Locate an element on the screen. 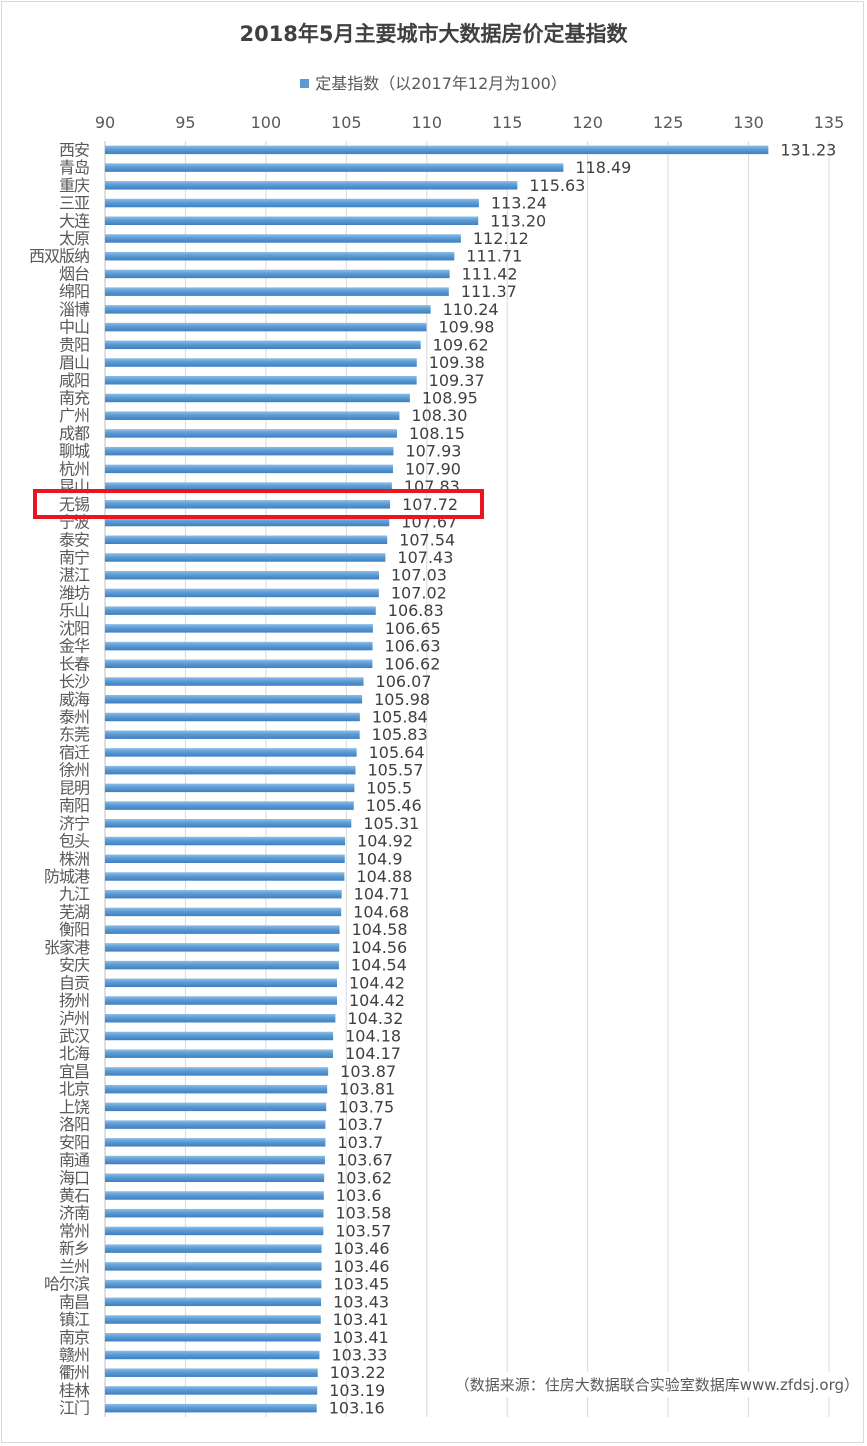 The width and height of the screenshot is (867, 1446). category-label: 长沙 is located at coordinates (74, 681).